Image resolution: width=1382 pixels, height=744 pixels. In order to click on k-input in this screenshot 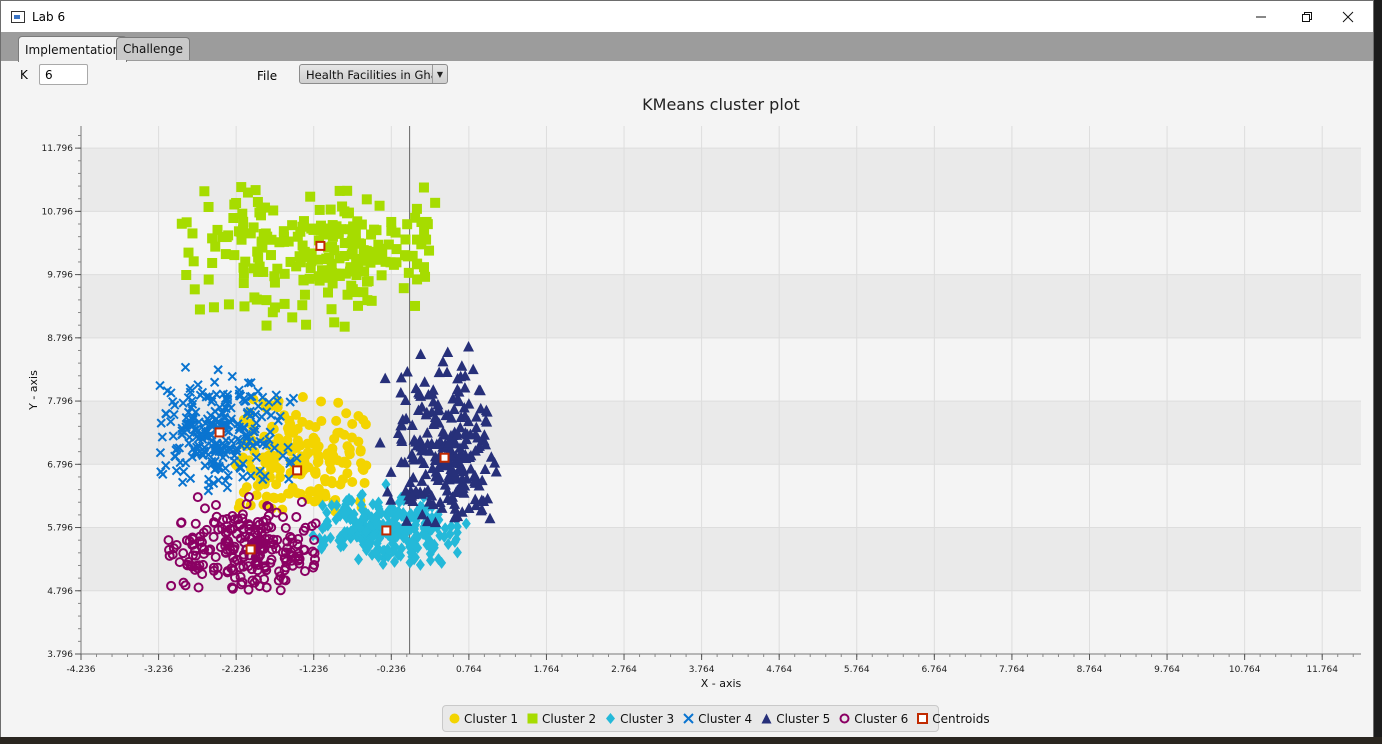, I will do `click(63, 74)`.